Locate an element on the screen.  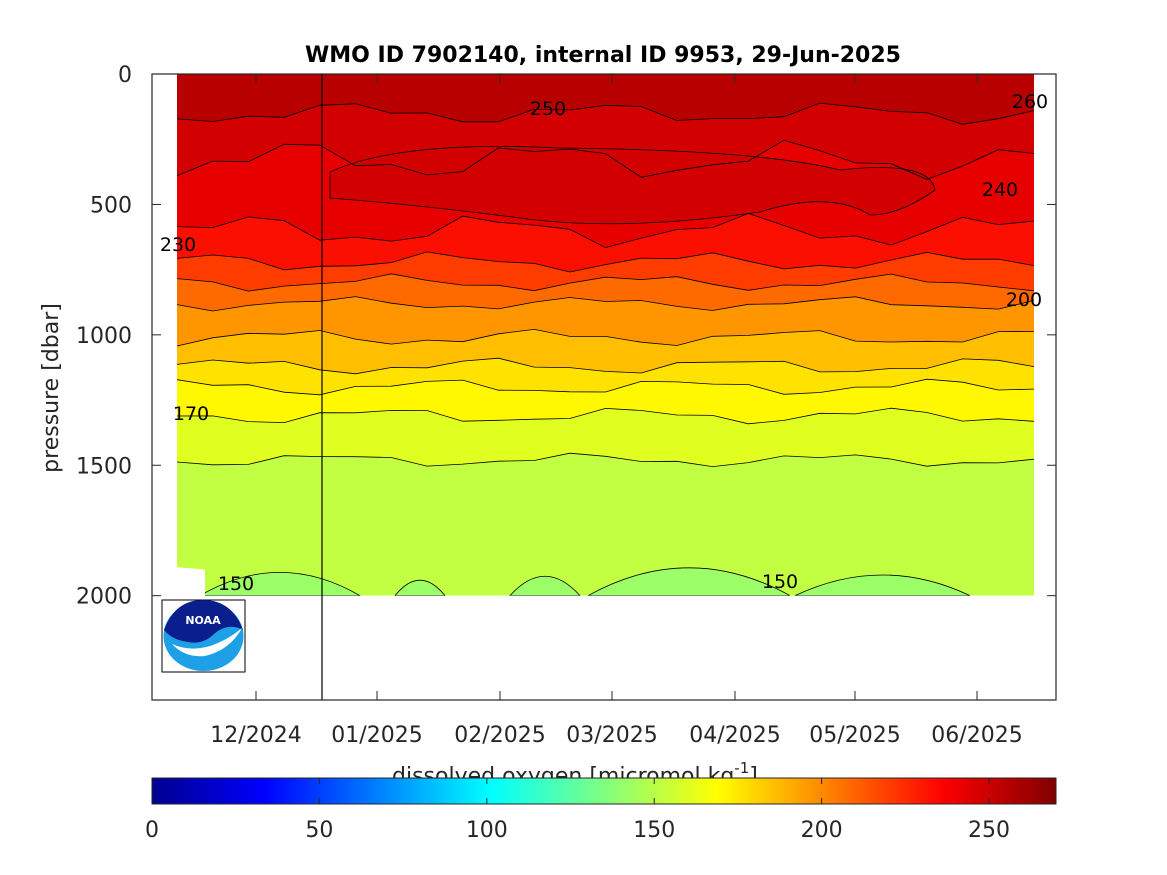
svg-text: NOAA is located at coordinates (203, 620).